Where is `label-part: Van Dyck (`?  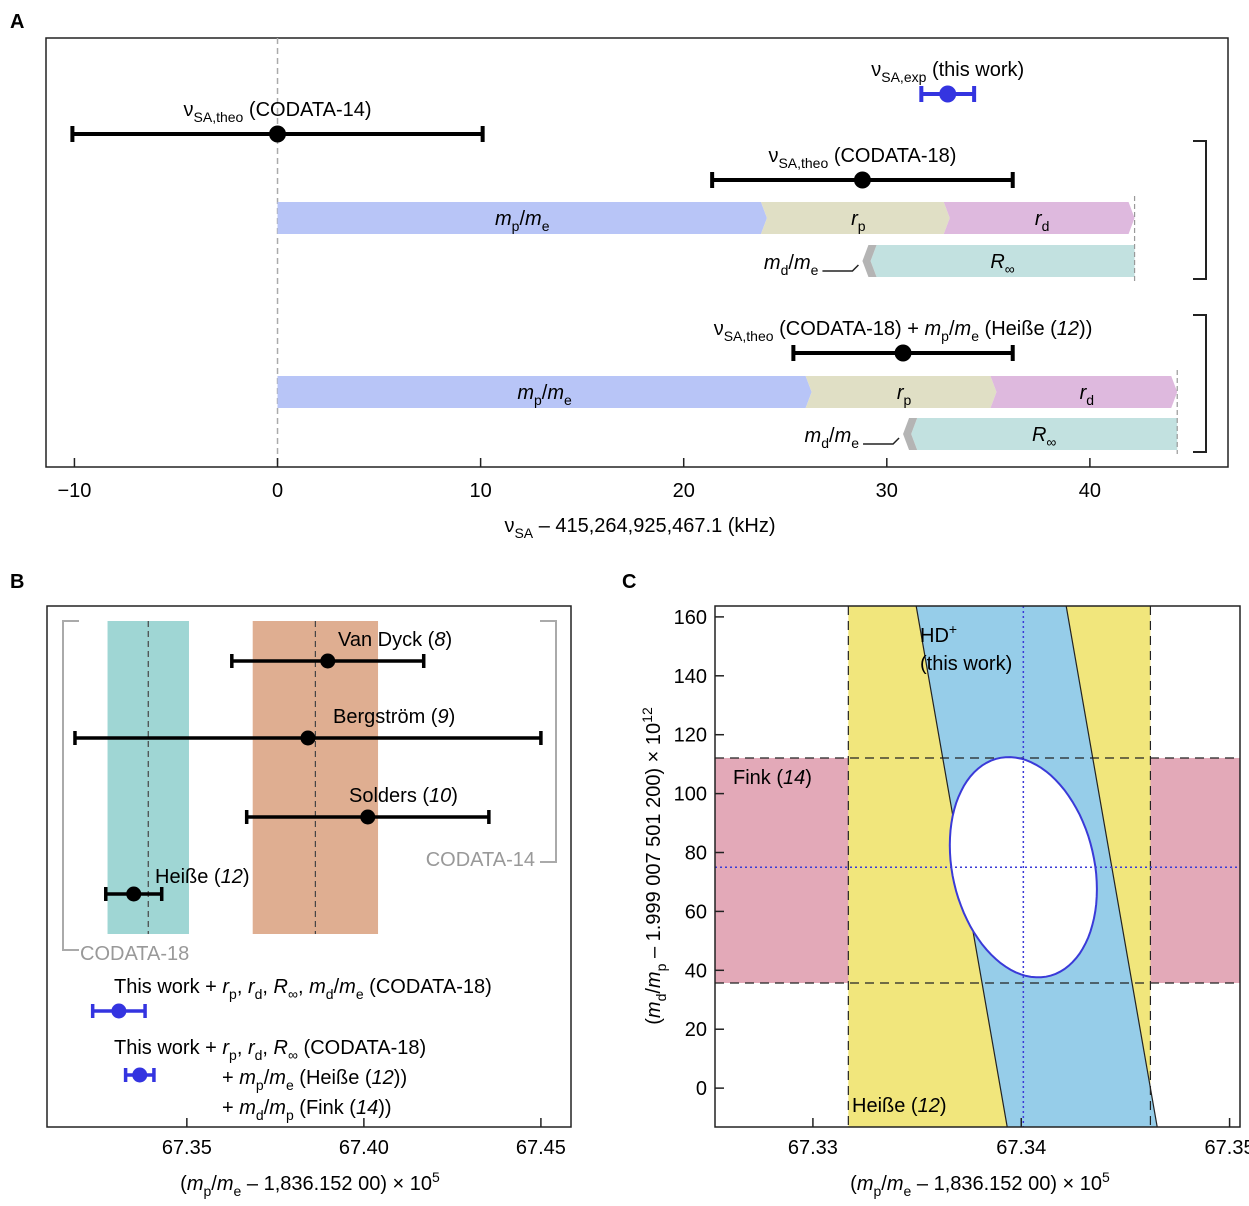
label-part: Van Dyck ( is located at coordinates (386, 640).